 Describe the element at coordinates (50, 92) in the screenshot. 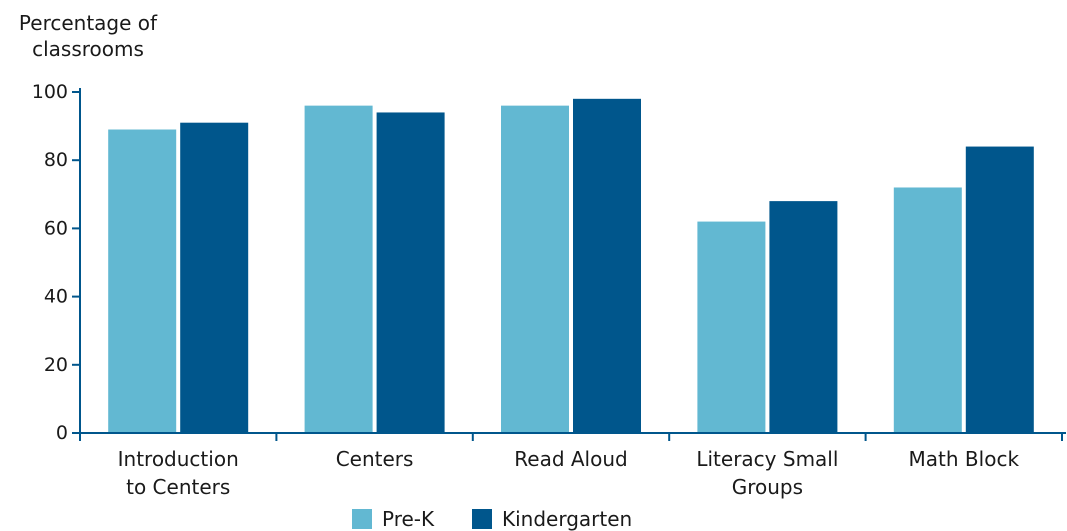

I see `y-tick-label-100: 100` at that location.